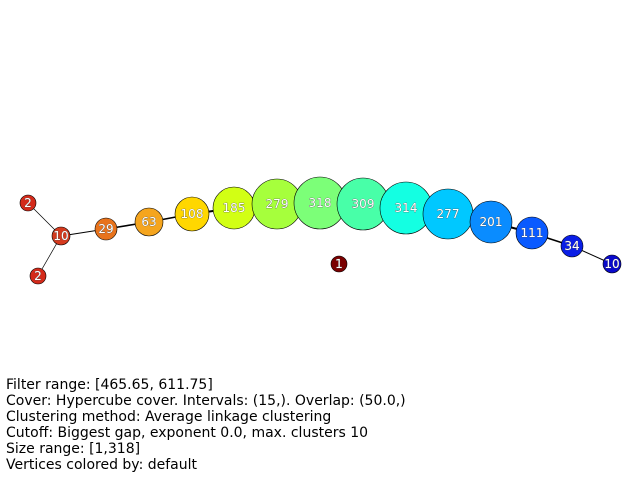 This screenshot has width=640, height=480. I want to click on graph-node-label: 63, so click(148, 222).